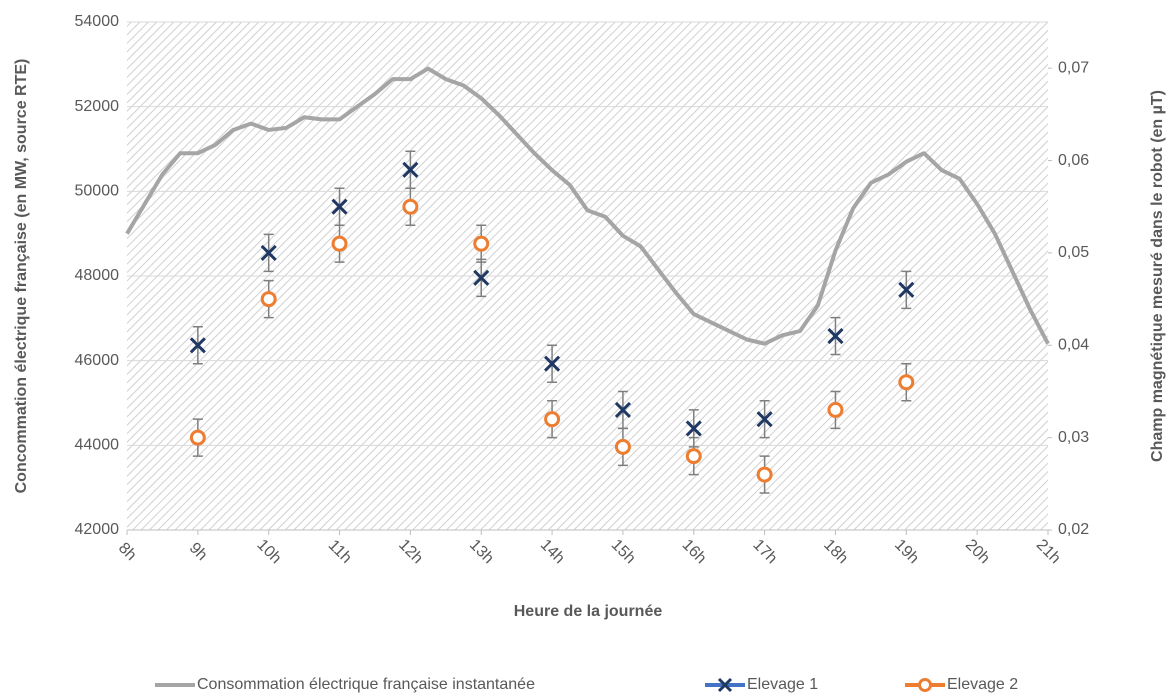 The image size is (1175, 700). What do you see at coordinates (410, 551) in the screenshot?
I see `x-tick-label: 12h` at bounding box center [410, 551].